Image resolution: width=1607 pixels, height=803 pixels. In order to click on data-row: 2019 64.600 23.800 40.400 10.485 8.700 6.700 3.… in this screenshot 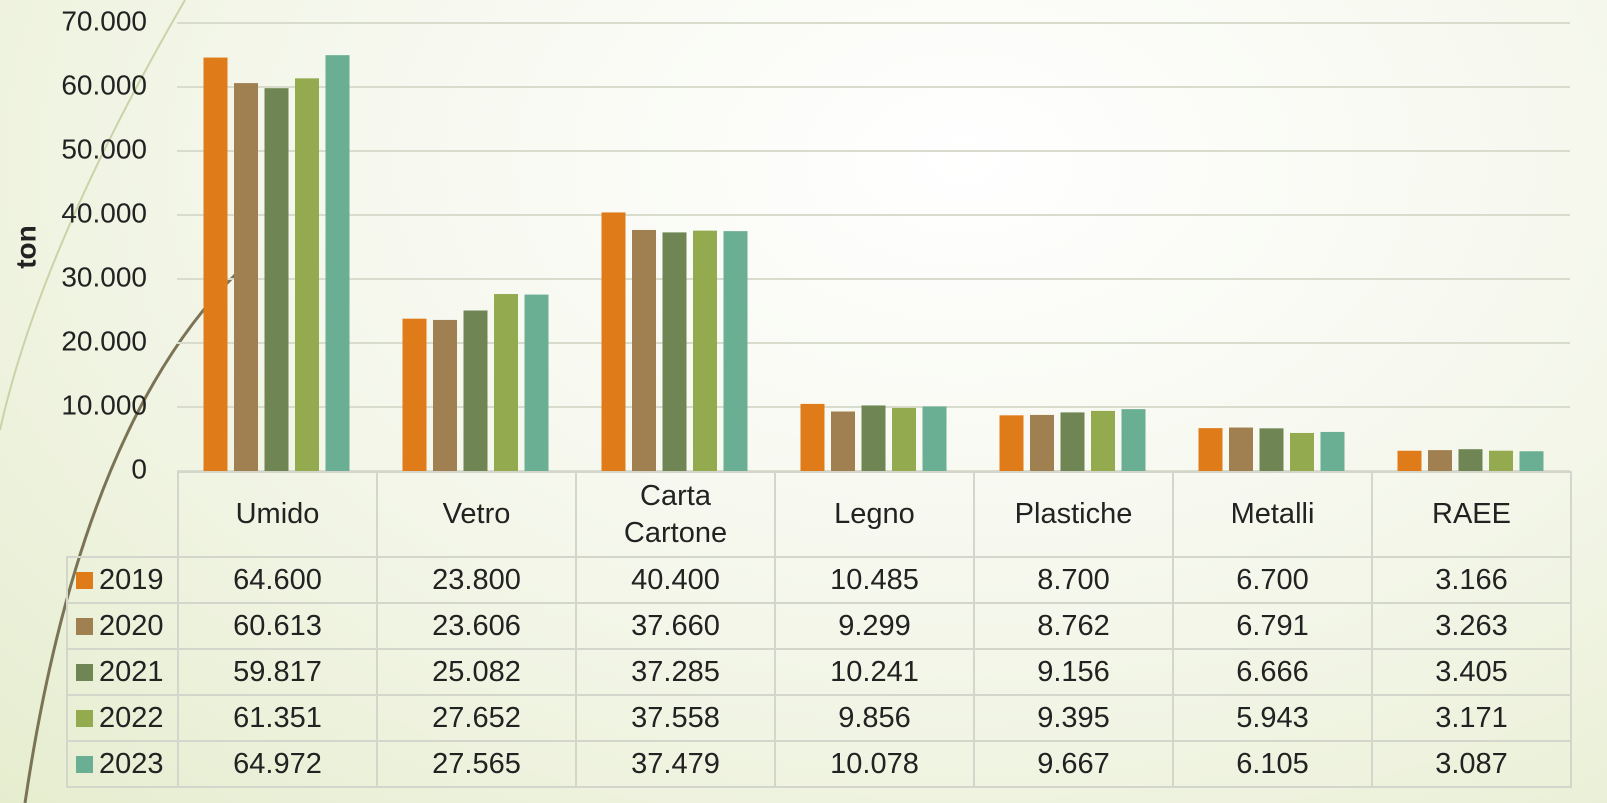, I will do `click(819, 580)`.